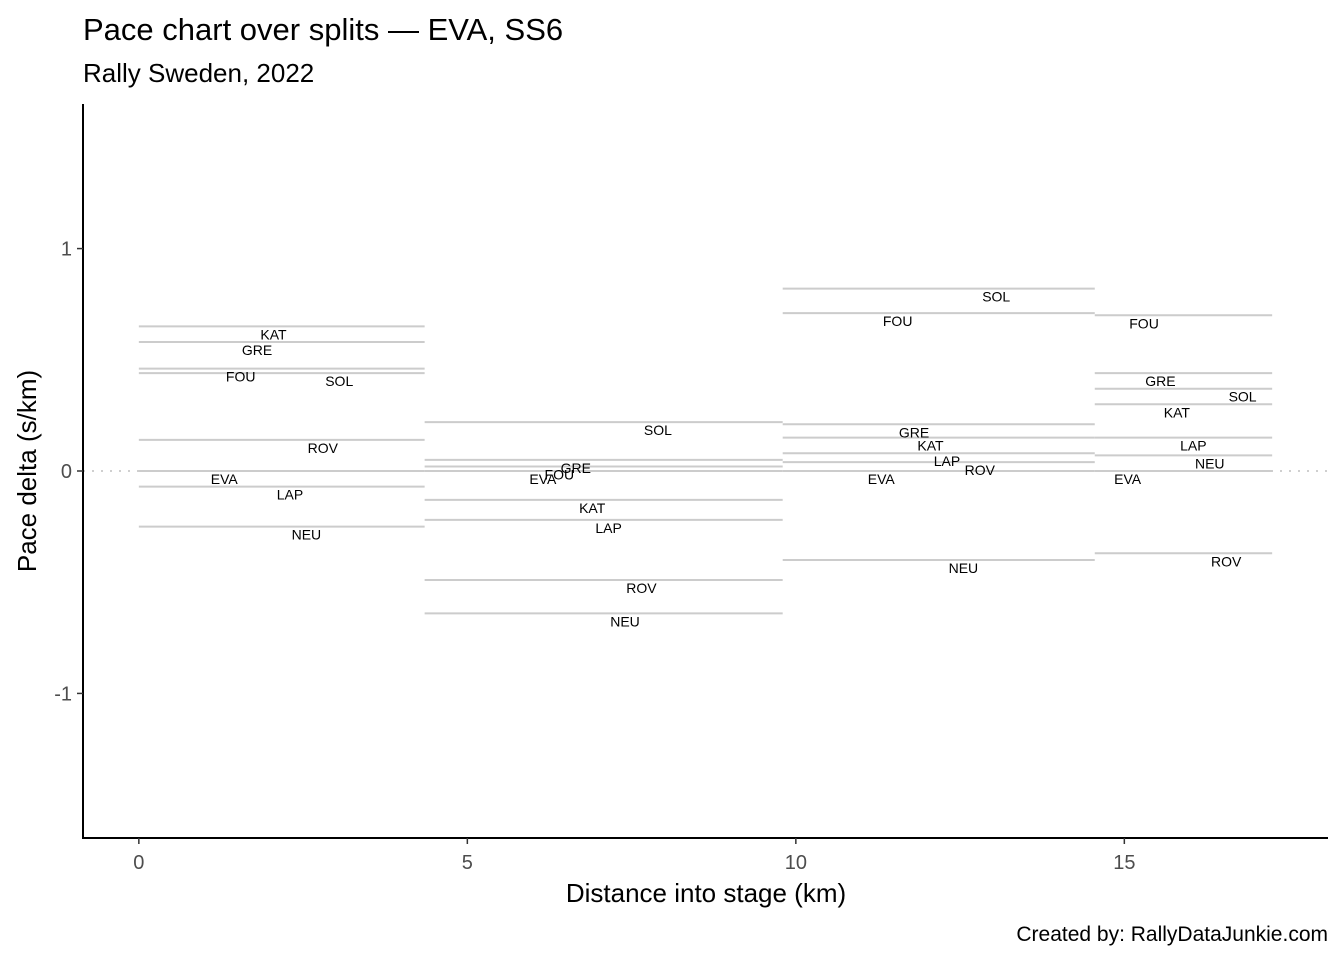  I want to click on driver-label-lap-split-3: LAP, so click(947, 461).